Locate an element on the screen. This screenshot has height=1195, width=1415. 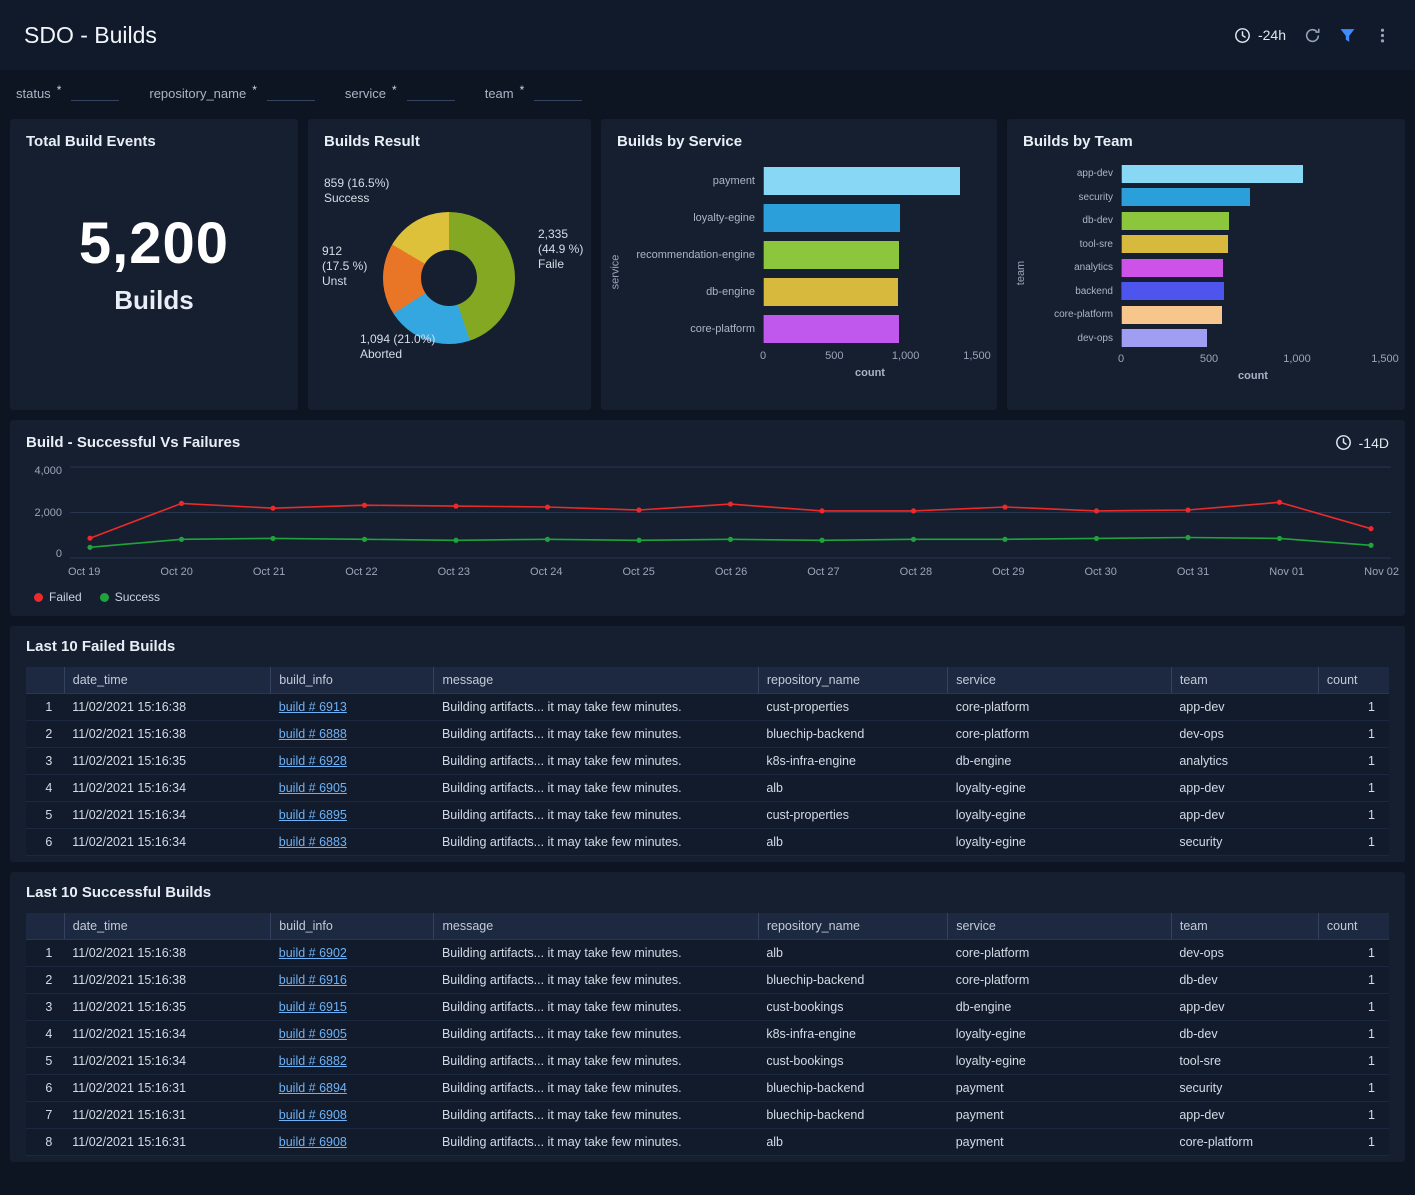
bar-loyalty-egine is located at coordinates (832, 217).